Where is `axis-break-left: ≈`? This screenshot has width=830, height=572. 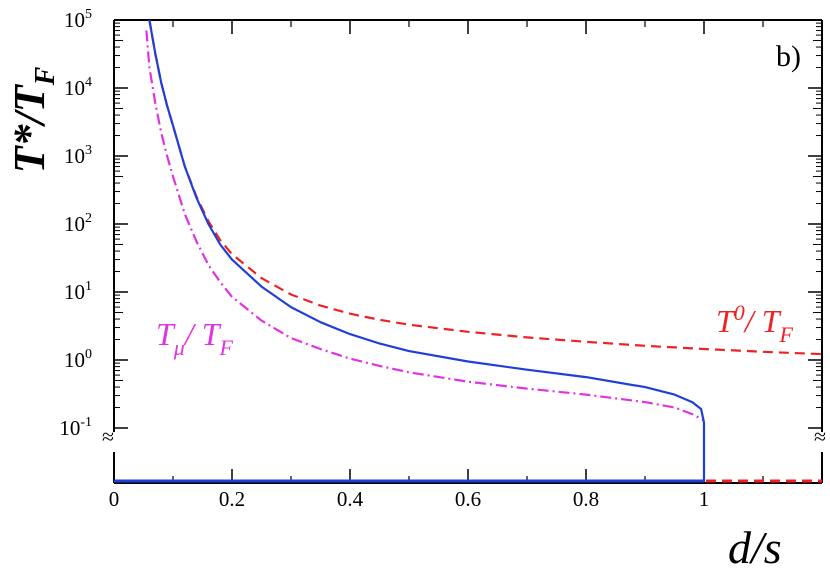
axis-break-left: ≈ is located at coordinates (108, 436).